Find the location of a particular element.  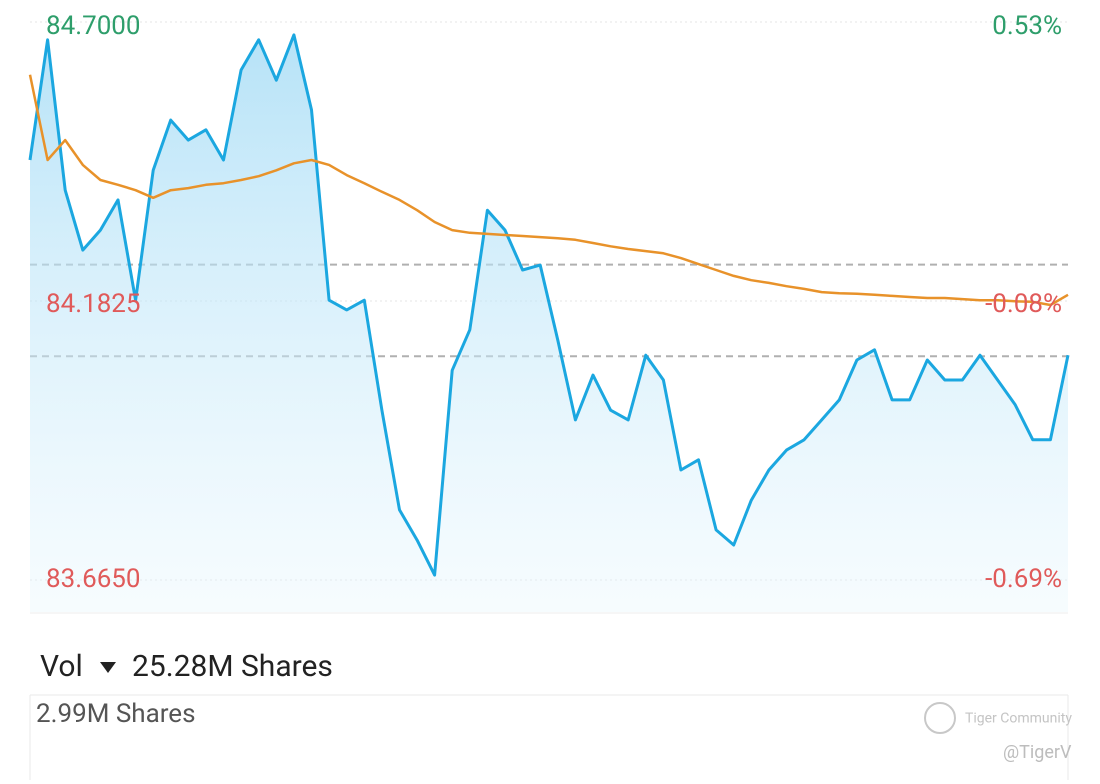

dropdown-arrow is located at coordinates (108, 667).